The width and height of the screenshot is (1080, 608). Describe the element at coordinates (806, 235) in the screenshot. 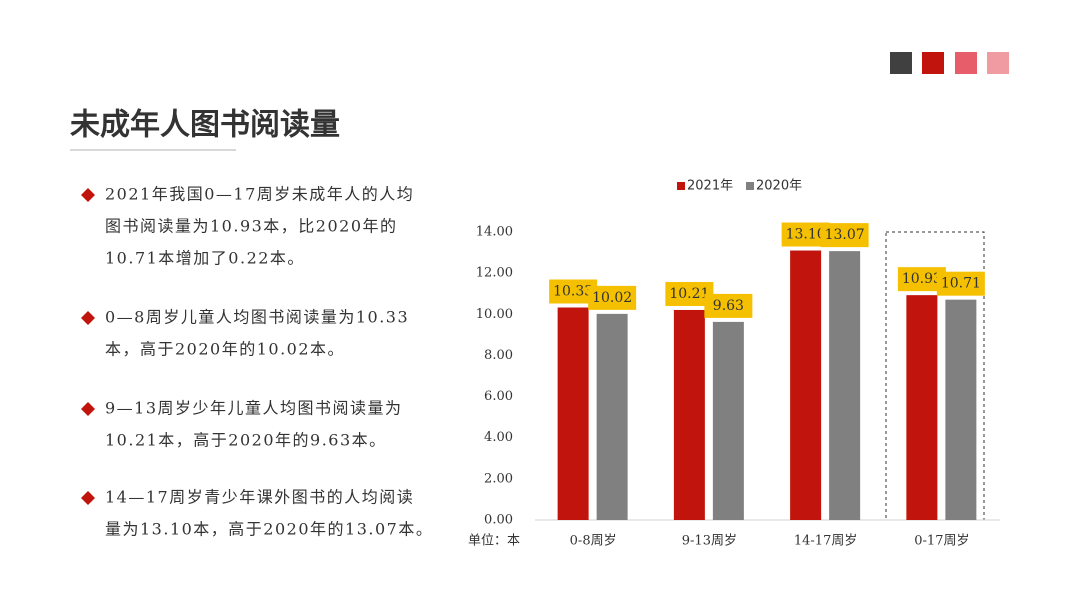

I see `value-label: 13.10` at that location.